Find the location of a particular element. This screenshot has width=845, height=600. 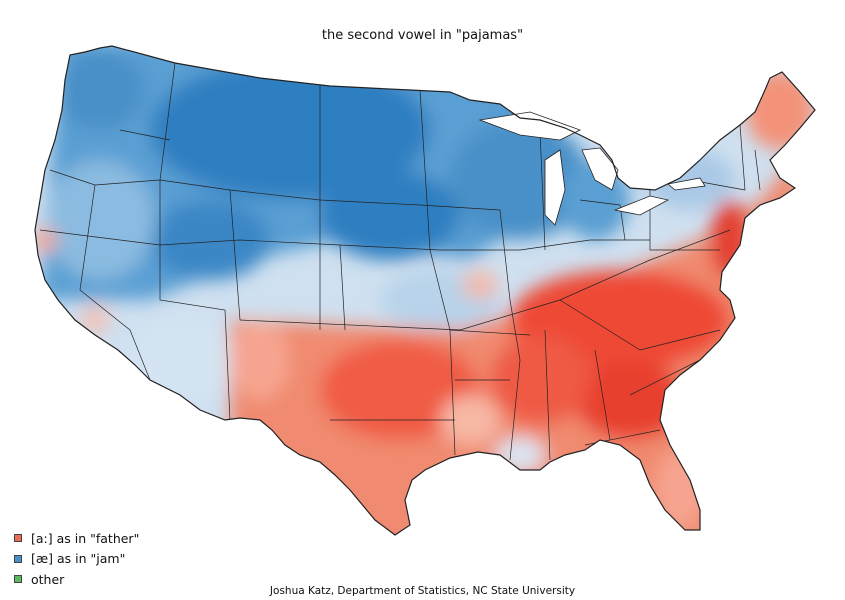

legend-item-jam: [æ] as in "jam" is located at coordinates (76, 559).